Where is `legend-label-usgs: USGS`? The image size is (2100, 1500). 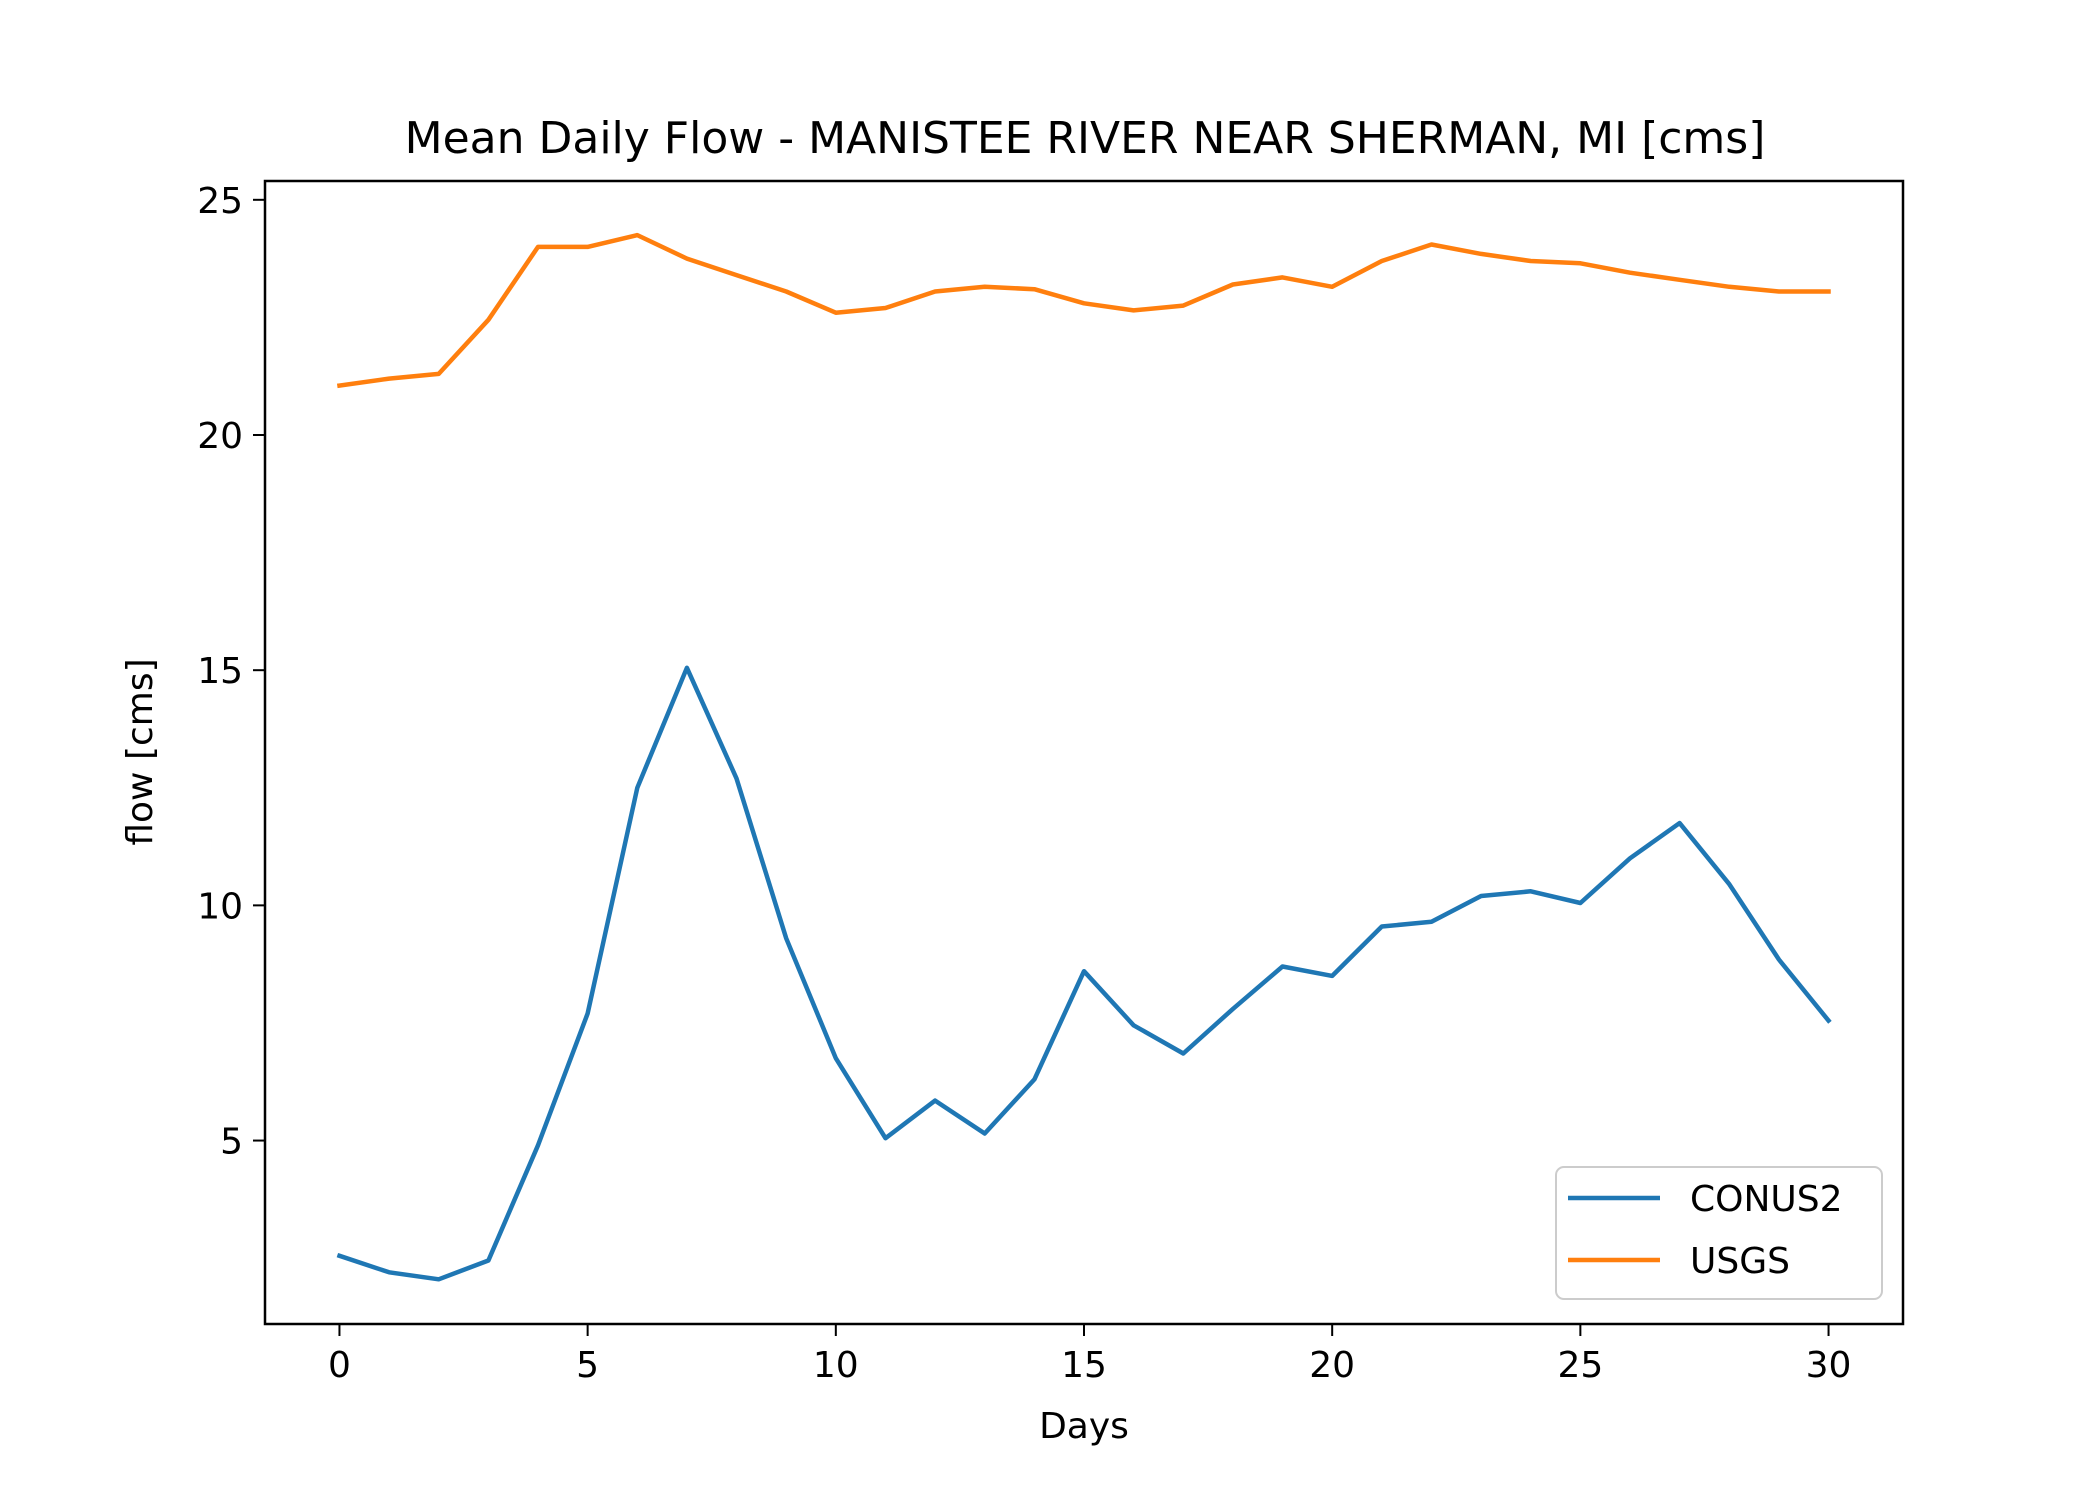
legend-label-usgs: USGS is located at coordinates (1740, 1261).